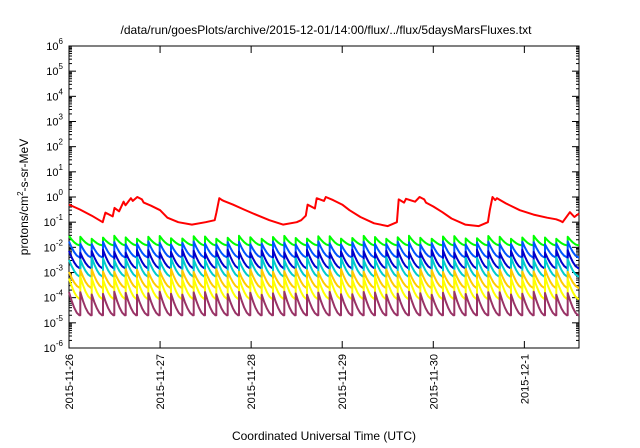 The image size is (640, 448). Describe the element at coordinates (54, 171) in the screenshot. I see `y-tick-label: 10¹` at that location.